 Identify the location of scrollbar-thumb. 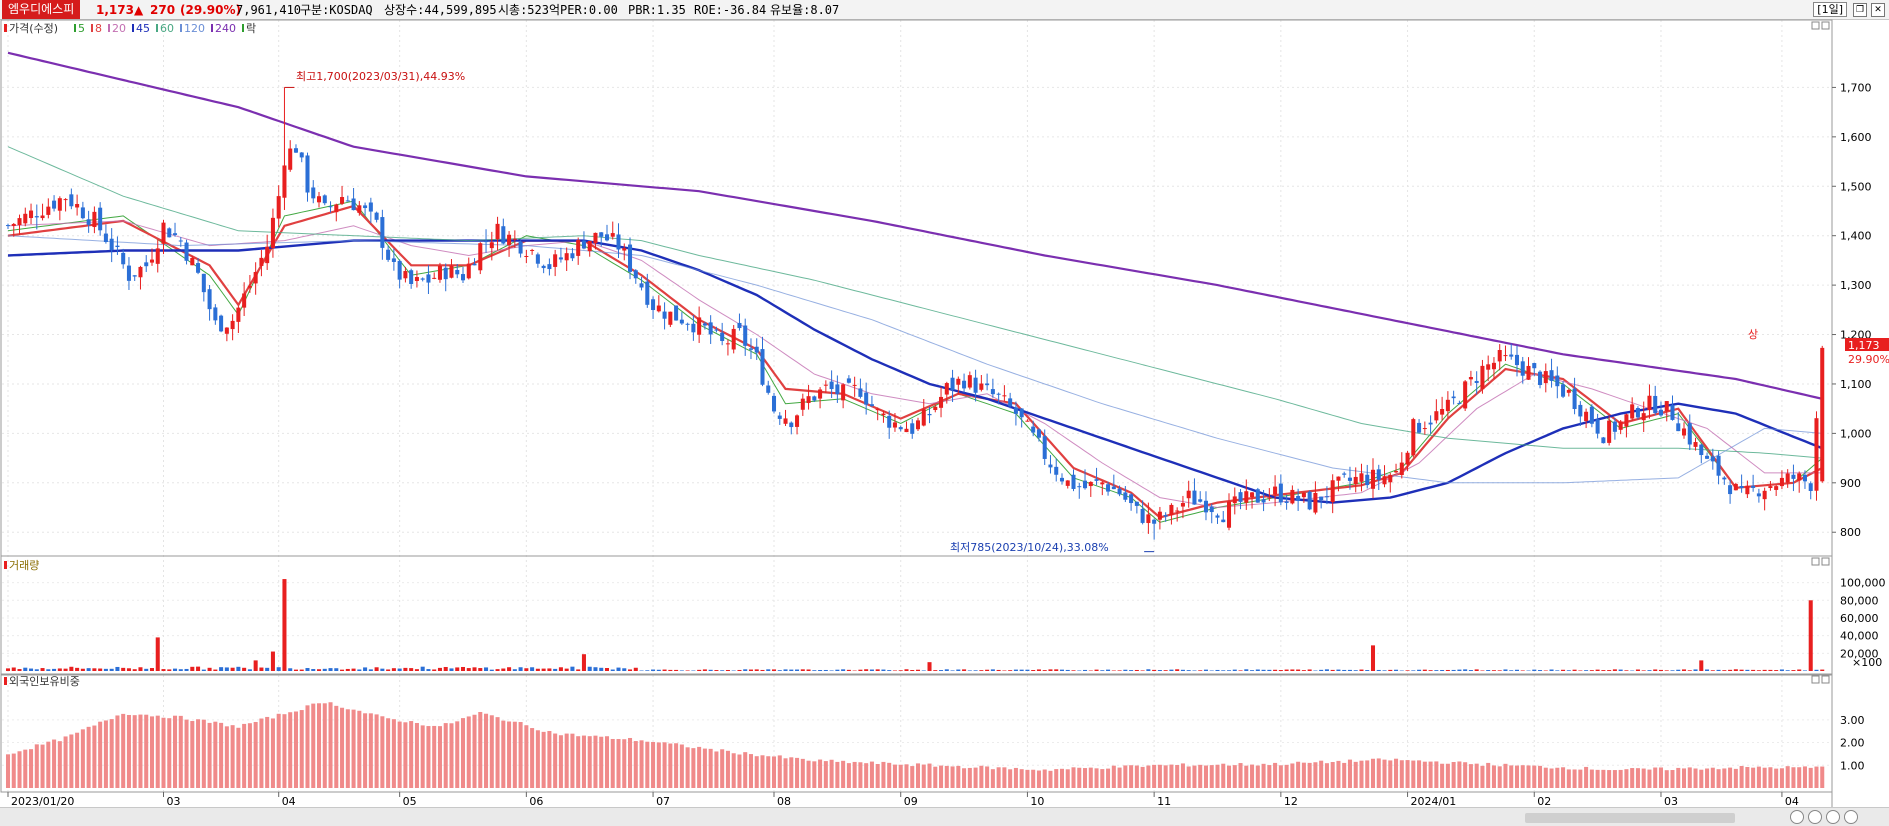
(1630, 818).